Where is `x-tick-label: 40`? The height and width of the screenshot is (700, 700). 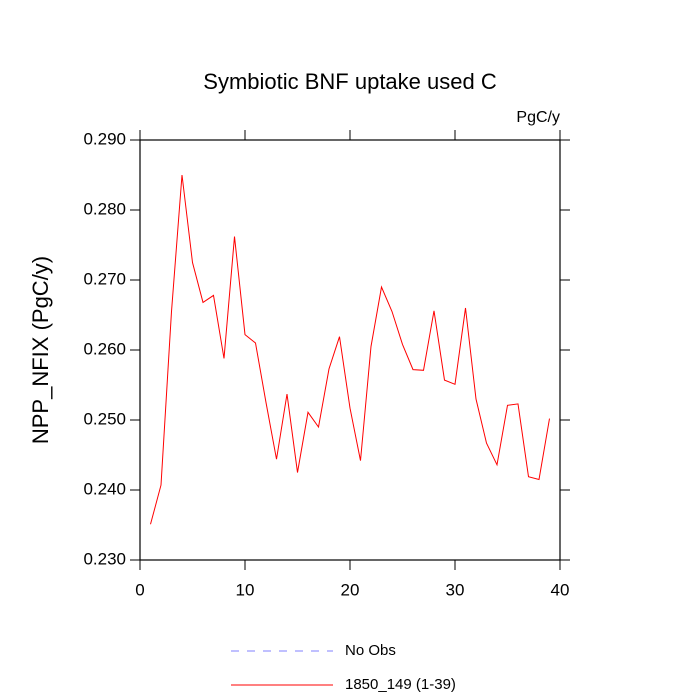 x-tick-label: 40 is located at coordinates (560, 589).